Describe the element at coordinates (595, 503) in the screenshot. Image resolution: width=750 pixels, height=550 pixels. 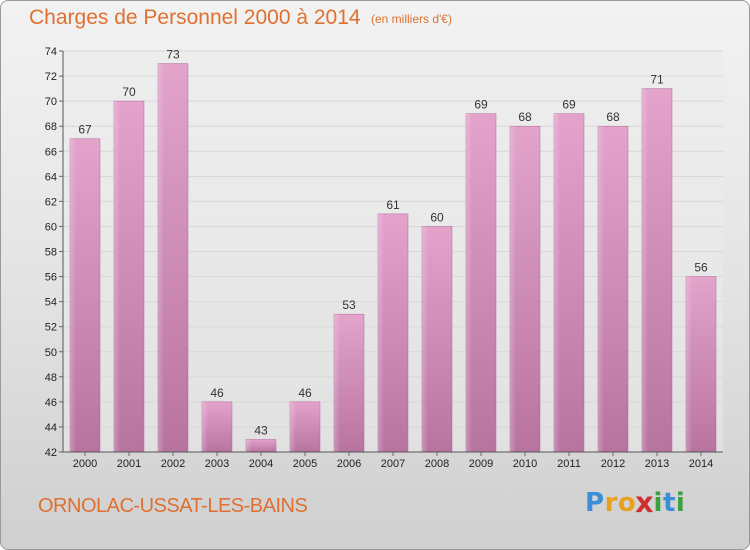
I see `logo-letter: P` at that location.